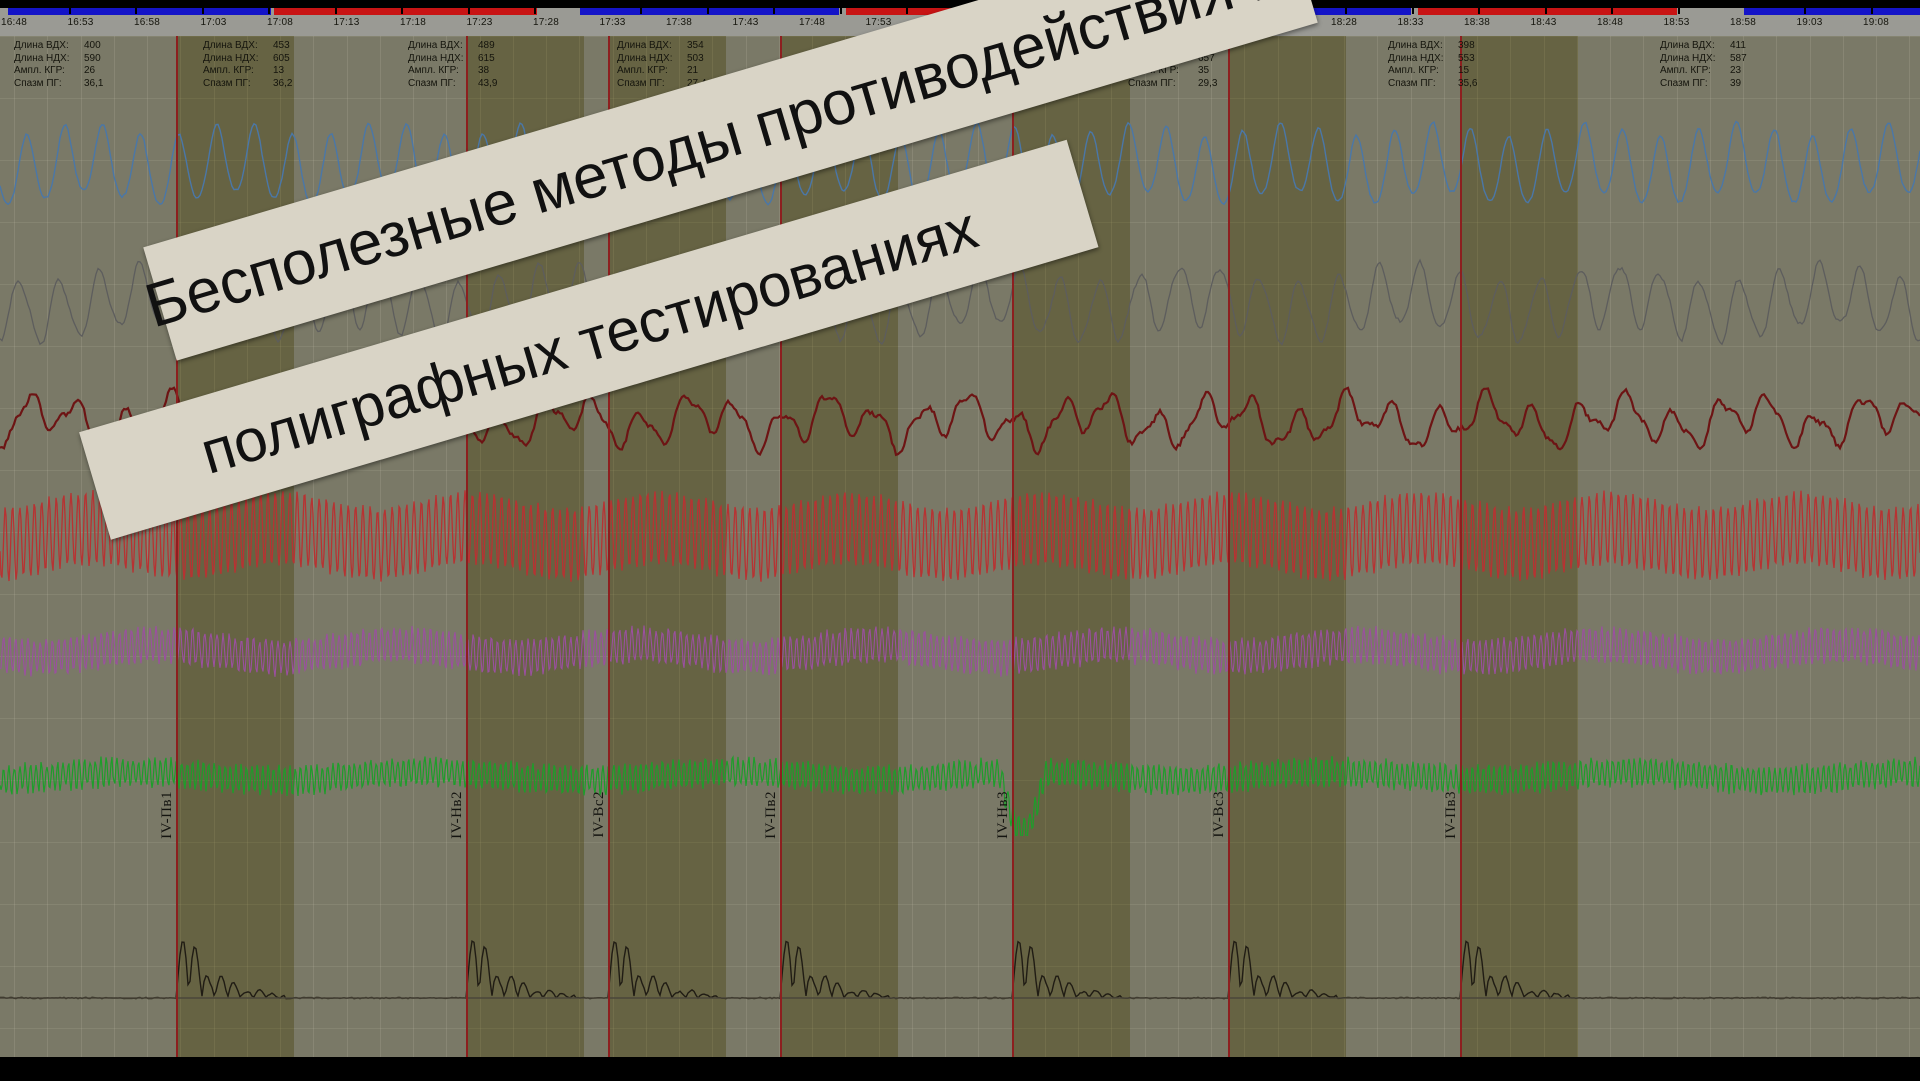 The image size is (1920, 1081). Describe the element at coordinates (1432, 84) in the screenshot. I see `stat-row-spazm: Спазм ПГ: 35,6` at that location.